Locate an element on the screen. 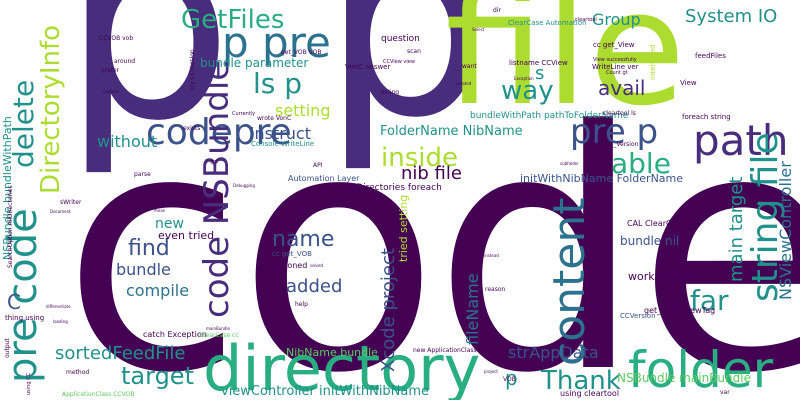 This screenshot has height=400, width=800. word-target: target is located at coordinates (157, 376).